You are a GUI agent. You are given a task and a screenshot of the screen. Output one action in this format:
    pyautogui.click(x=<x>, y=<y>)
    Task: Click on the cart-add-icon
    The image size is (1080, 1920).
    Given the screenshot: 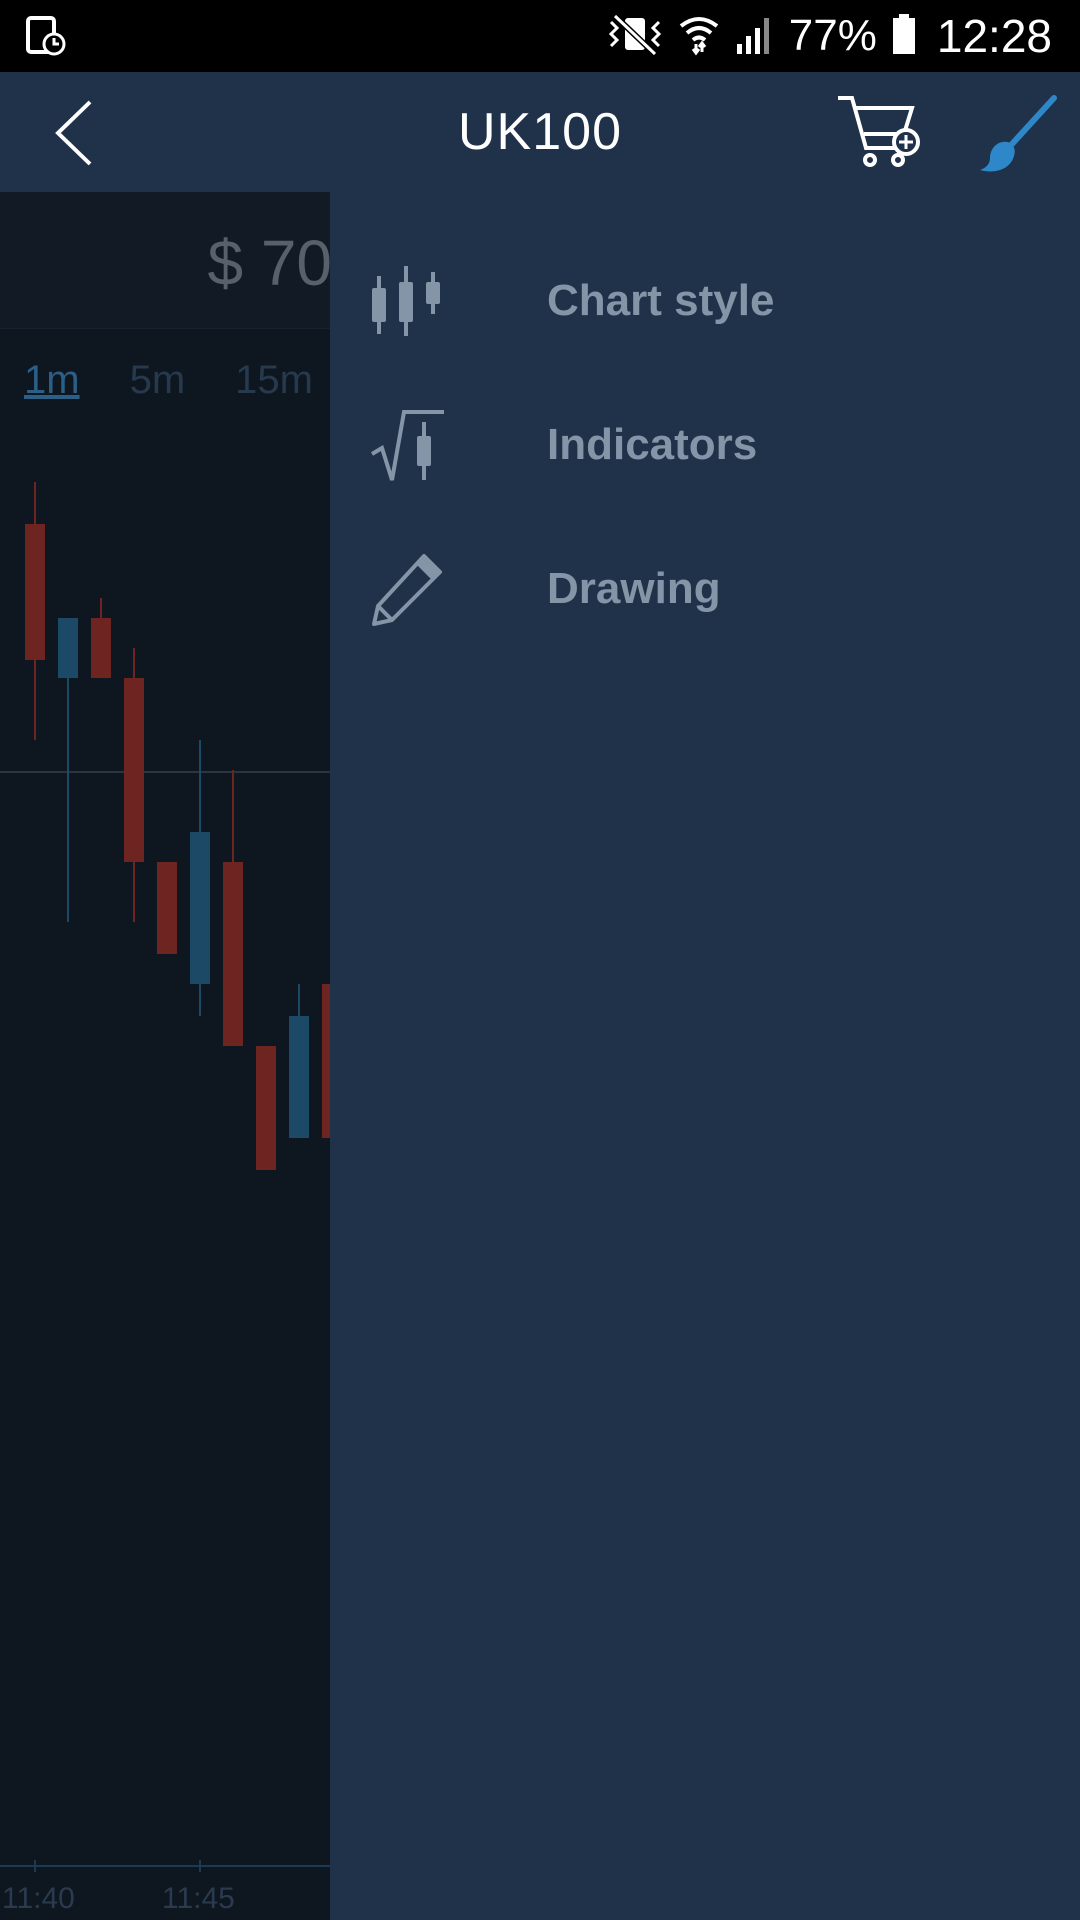 What is the action you would take?
    pyautogui.click(x=879, y=131)
    